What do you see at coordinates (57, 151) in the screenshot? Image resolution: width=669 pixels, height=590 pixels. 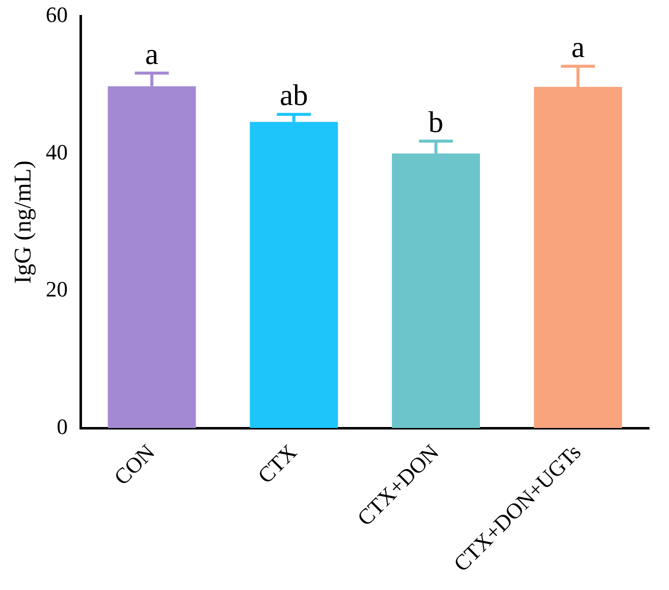 I see `y-tick-label: 40` at bounding box center [57, 151].